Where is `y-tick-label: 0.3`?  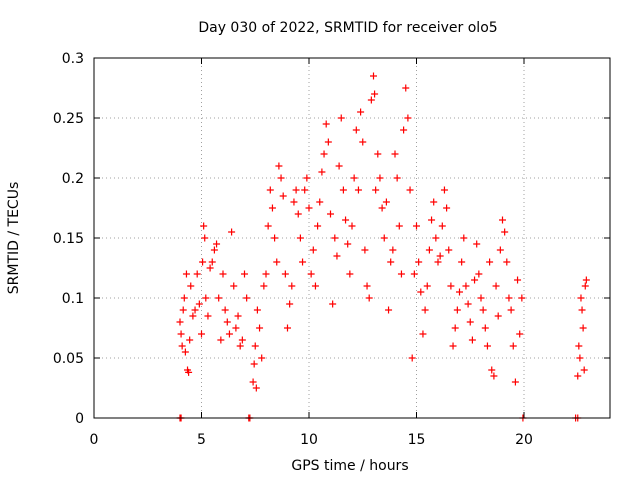 y-tick-label: 0.3 is located at coordinates (73, 59).